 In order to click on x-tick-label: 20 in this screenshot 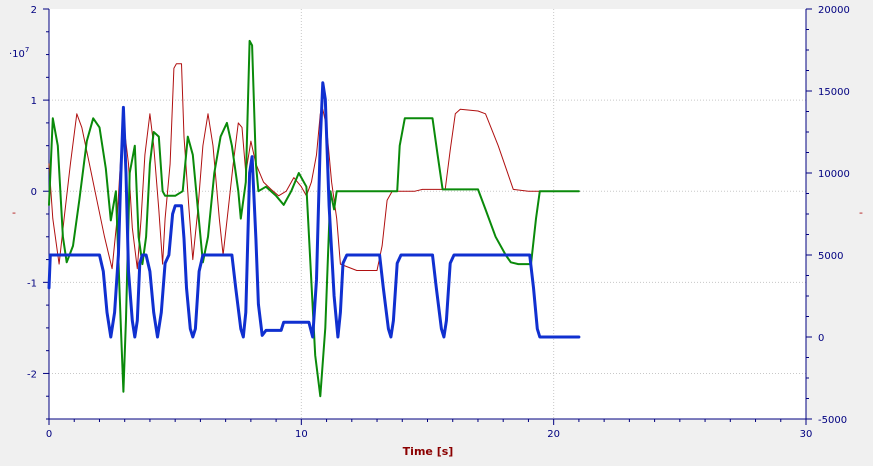, I will do `click(553, 434)`.